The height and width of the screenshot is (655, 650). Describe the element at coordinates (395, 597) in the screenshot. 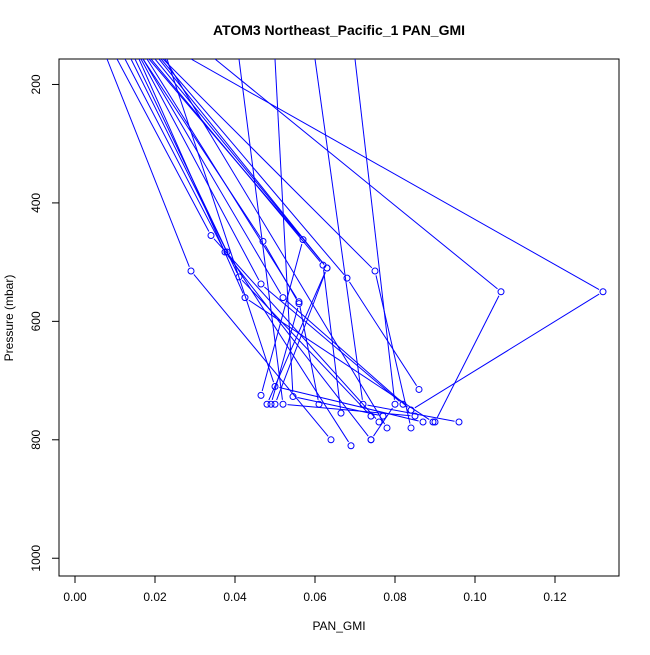

I see `x-tick-label: 0.08` at that location.